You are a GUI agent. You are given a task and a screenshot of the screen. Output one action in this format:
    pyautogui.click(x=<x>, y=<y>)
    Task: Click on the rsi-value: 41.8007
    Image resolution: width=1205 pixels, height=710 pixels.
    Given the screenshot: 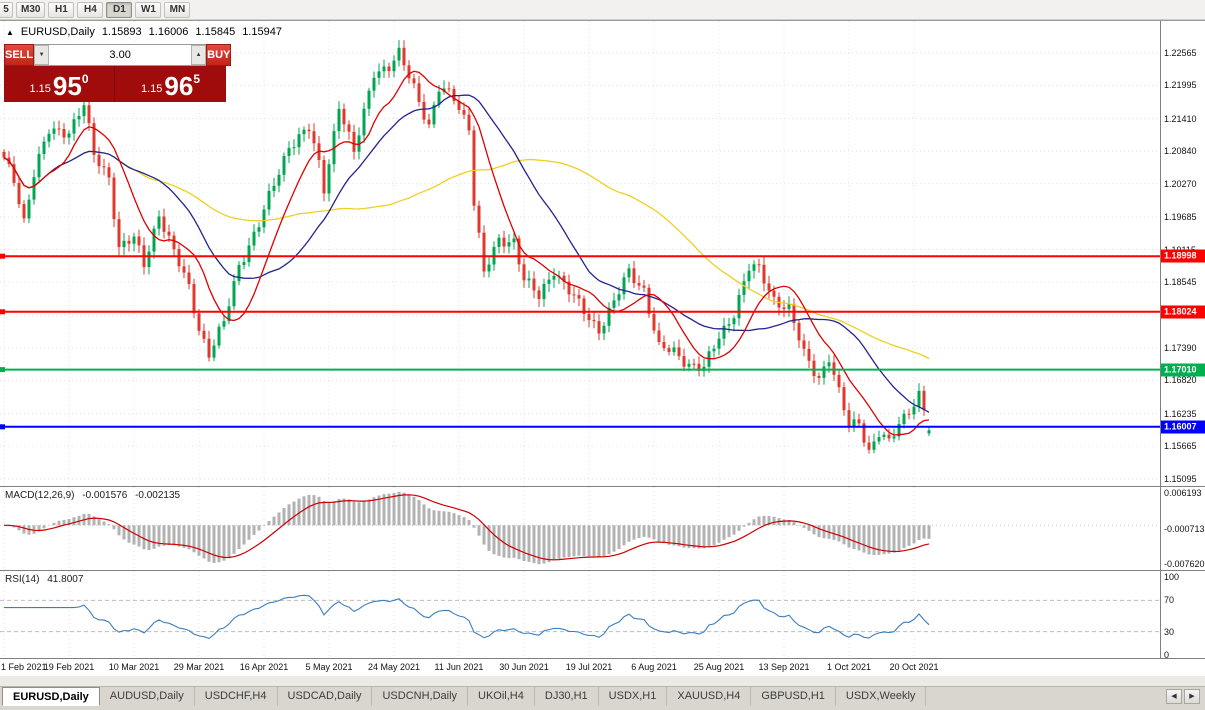 What is the action you would take?
    pyautogui.click(x=65, y=579)
    